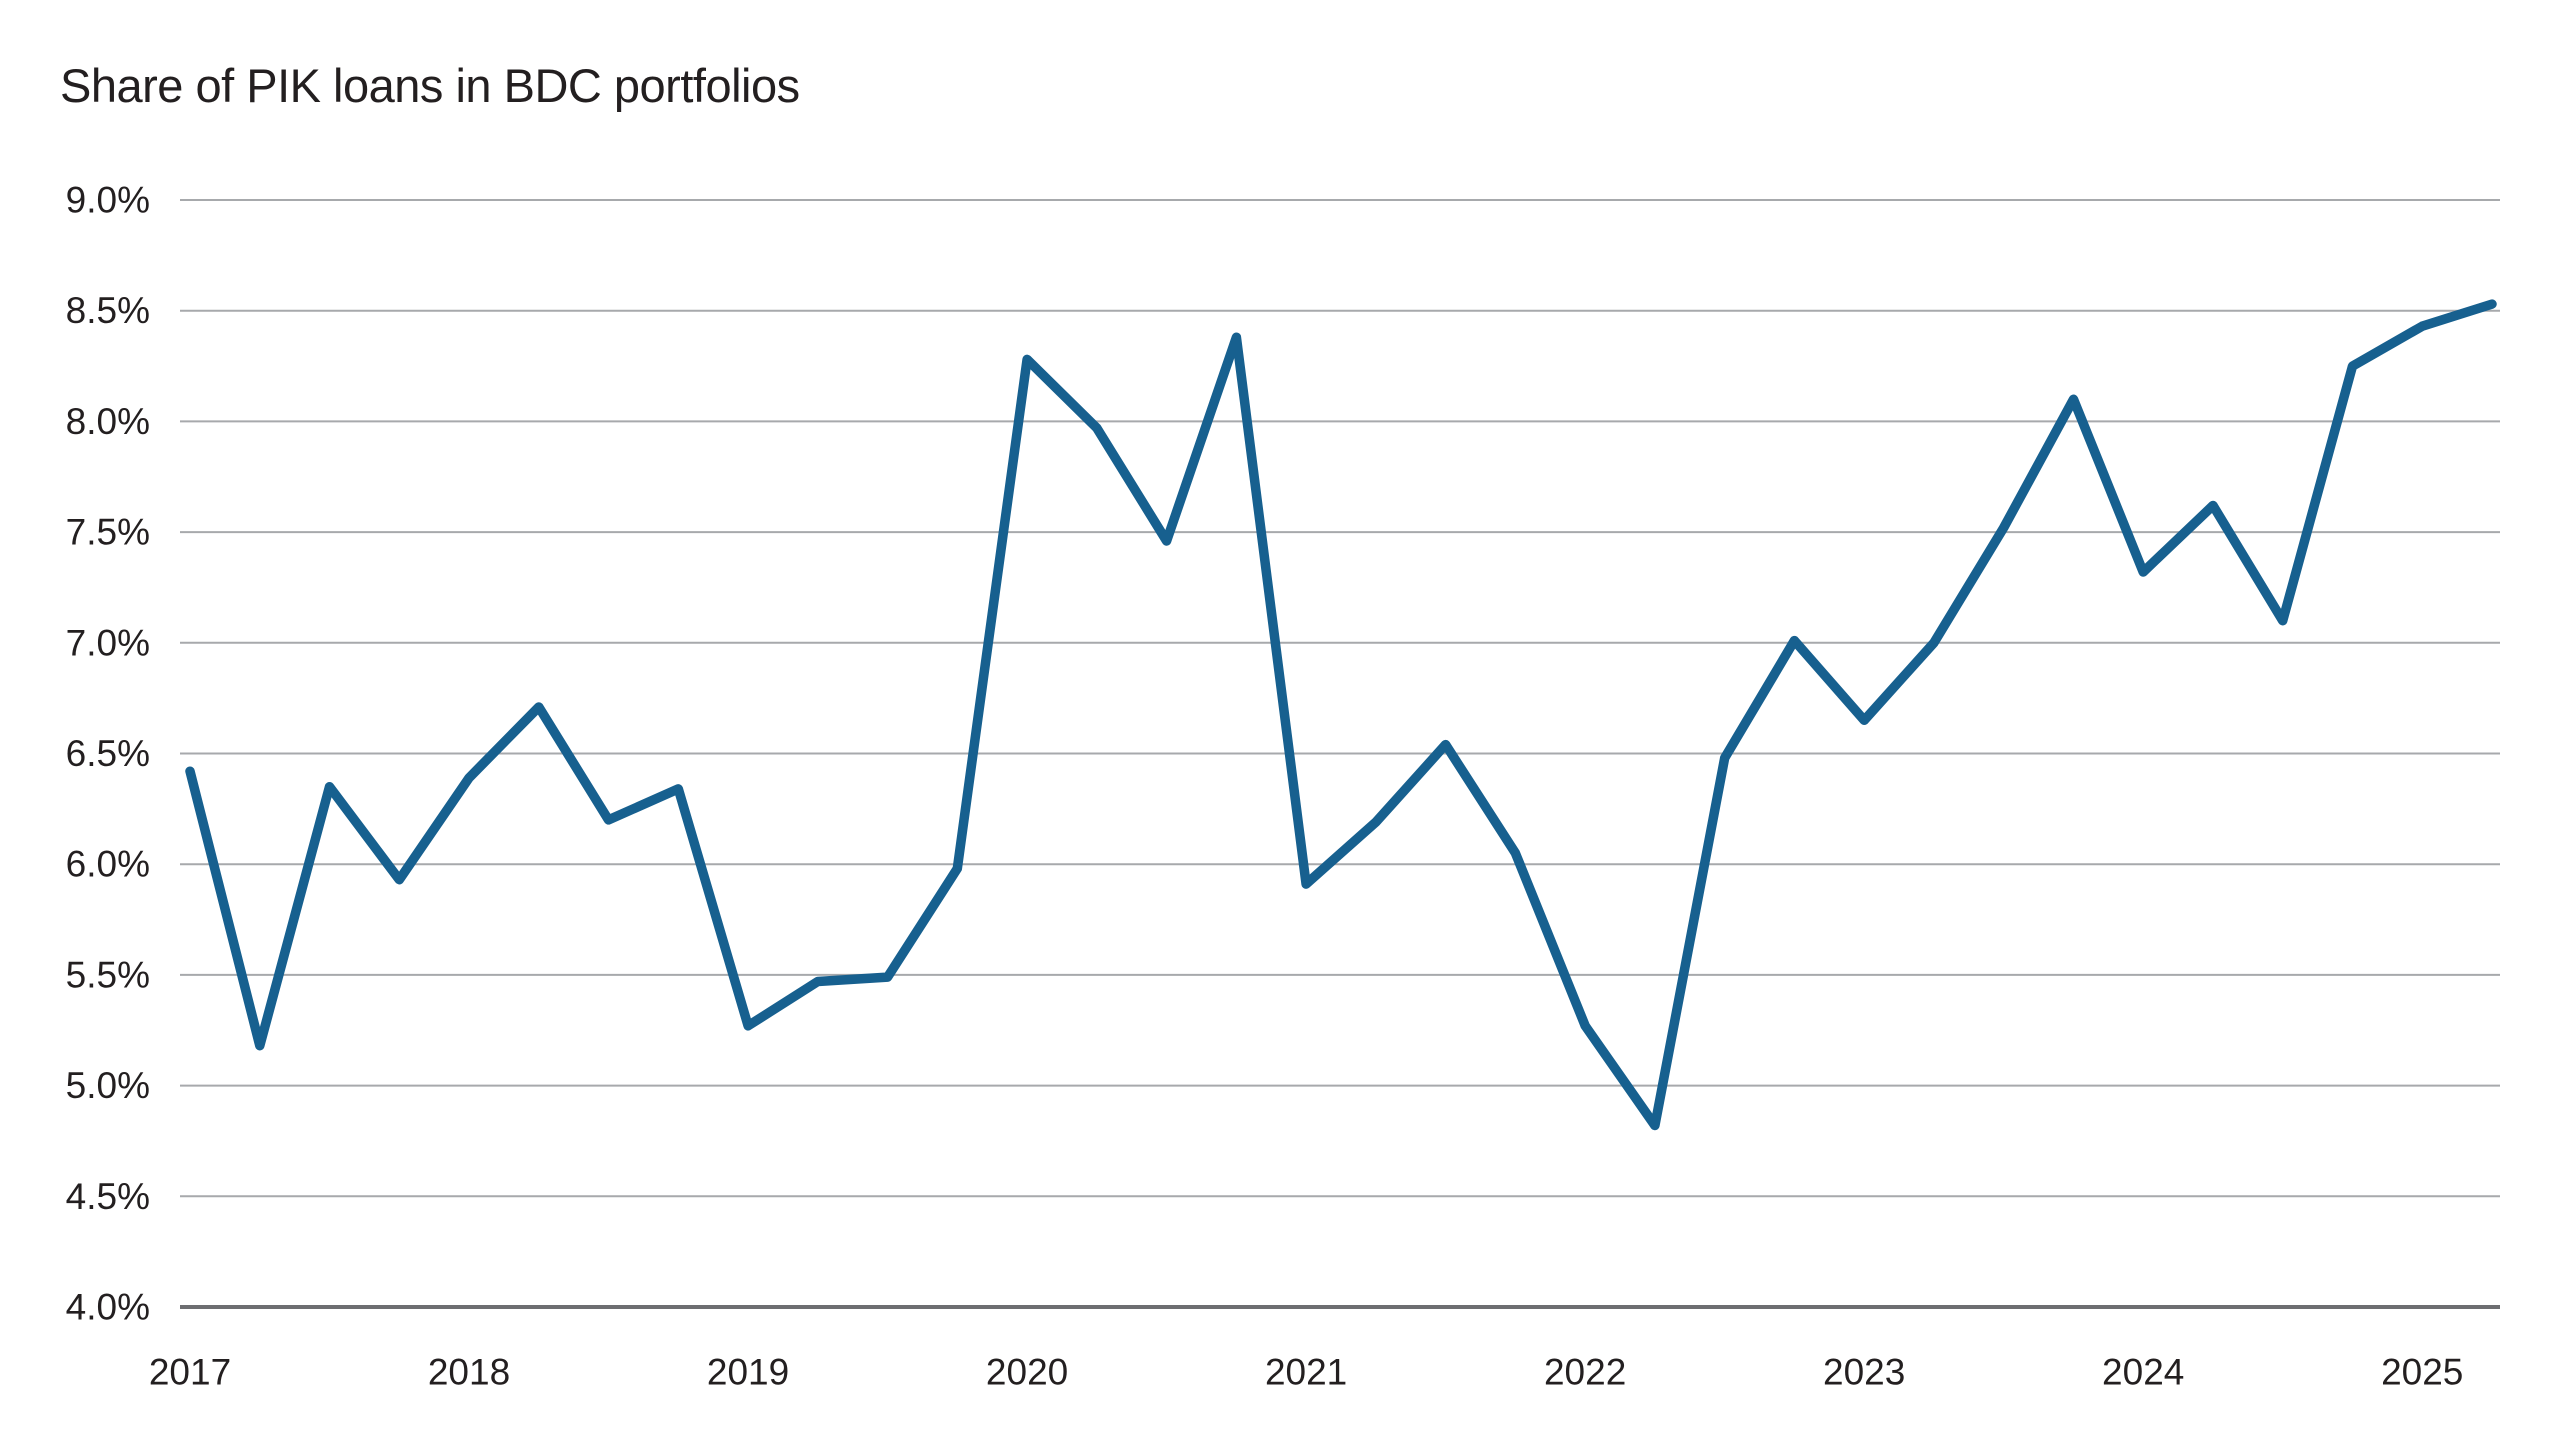 The width and height of the screenshot is (2560, 1440). I want to click on x-tick-label: 2017, so click(190, 1372).